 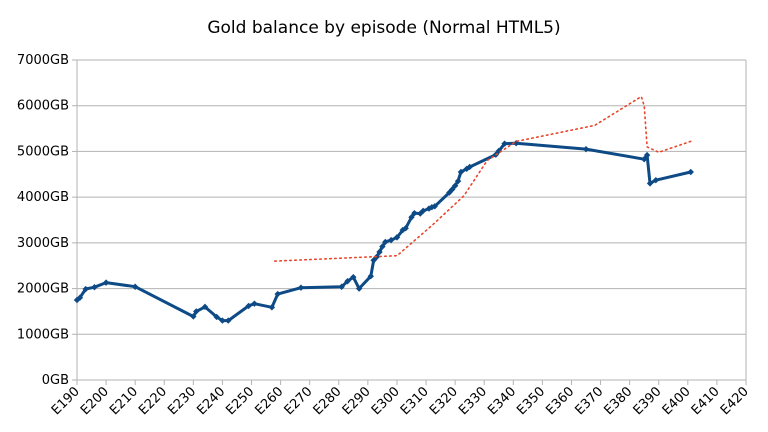 I want to click on x-tick-label: E390, so click(x=648, y=401).